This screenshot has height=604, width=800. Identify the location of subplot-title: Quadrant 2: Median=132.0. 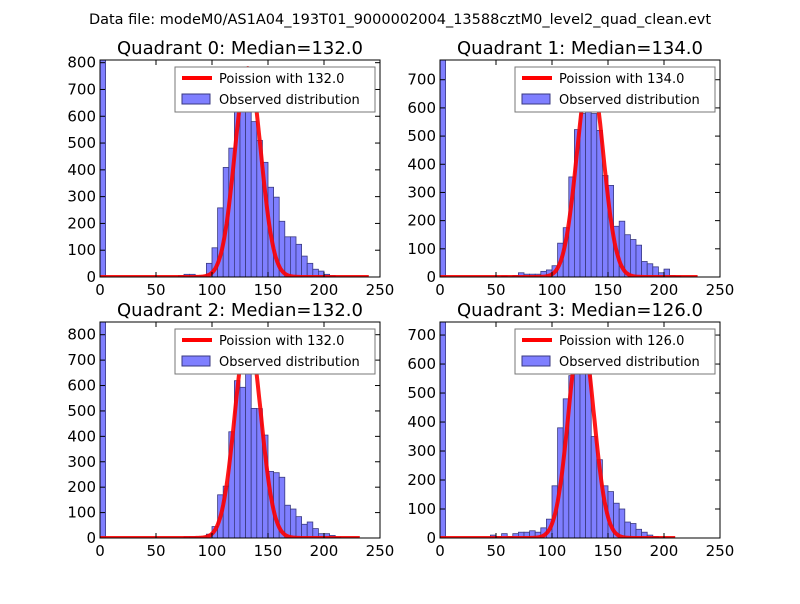
(240, 310).